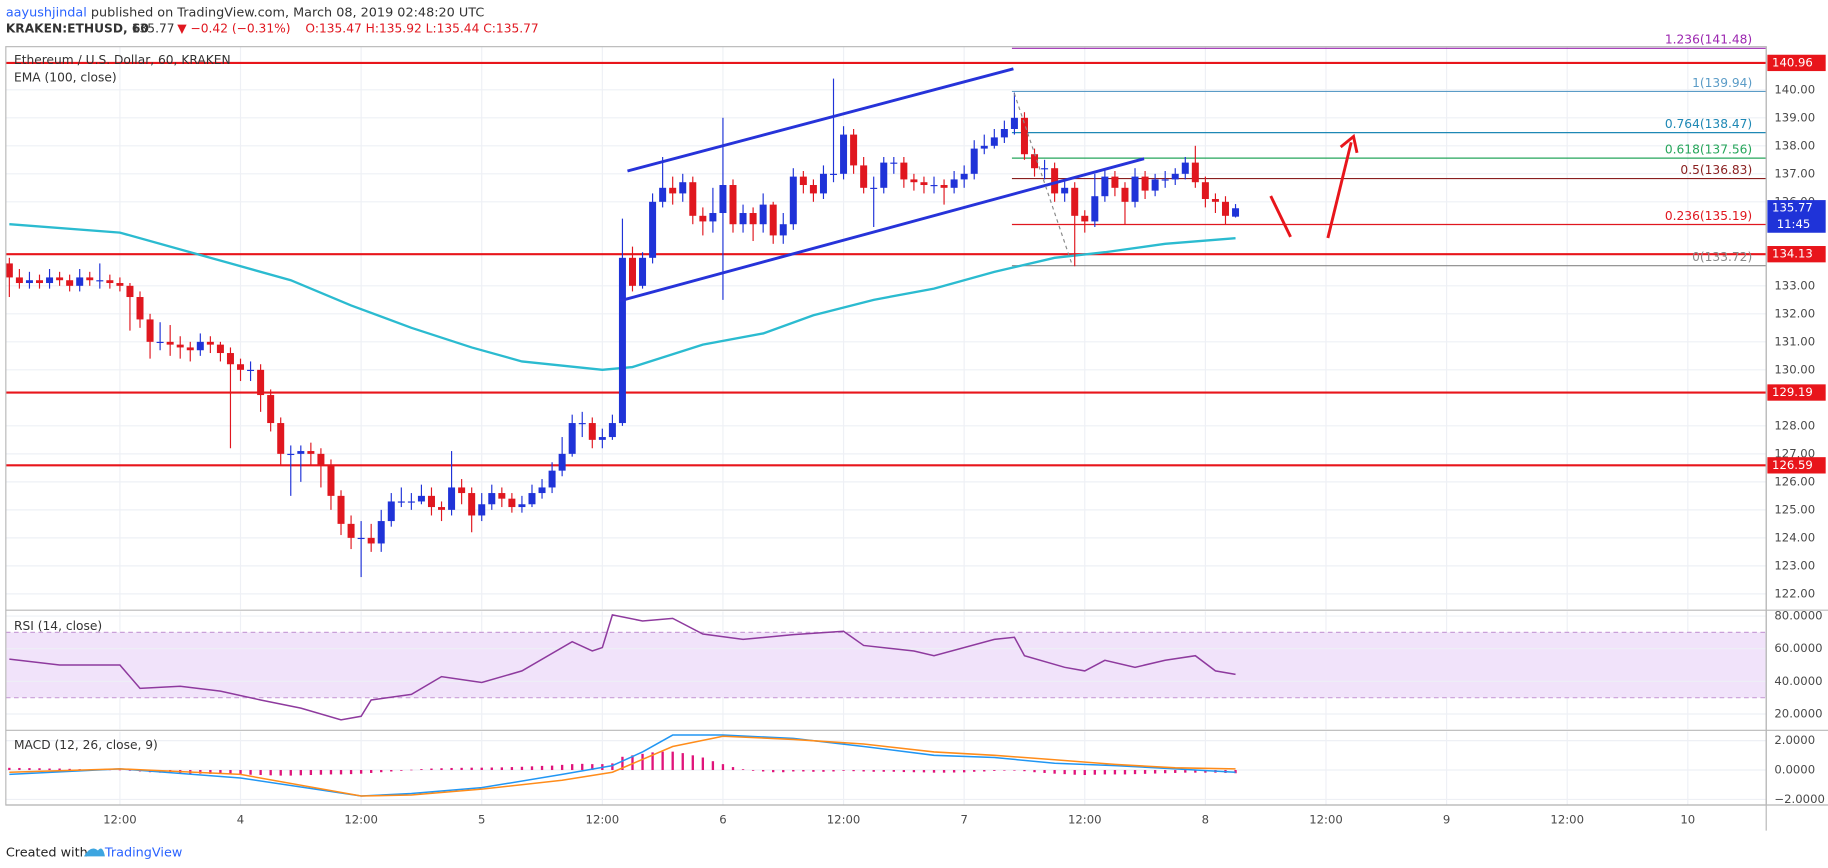 The width and height of the screenshot is (1828, 868). What do you see at coordinates (1799, 799) in the screenshot?
I see `y-tick-label: −2.0000` at bounding box center [1799, 799].